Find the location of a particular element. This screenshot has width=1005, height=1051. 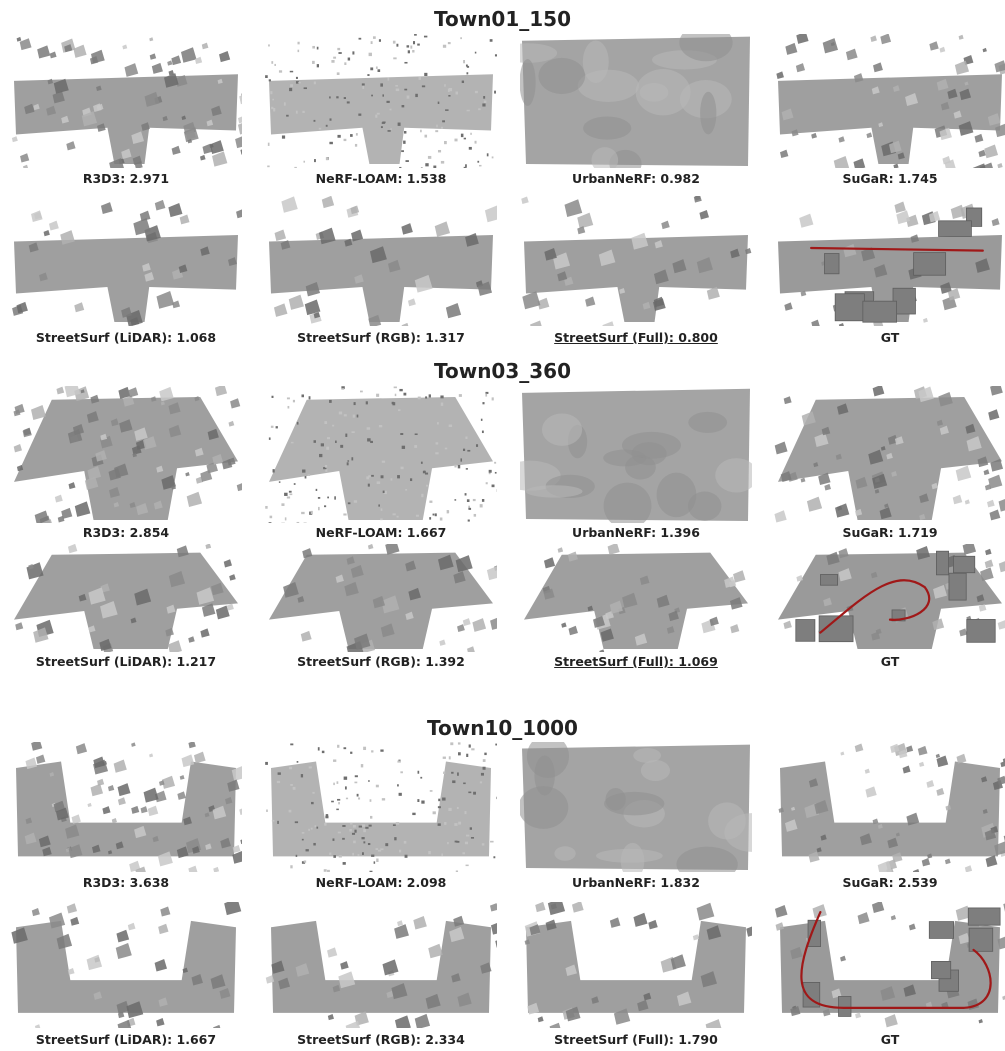

surface-shape is located at coordinates (381, 278).